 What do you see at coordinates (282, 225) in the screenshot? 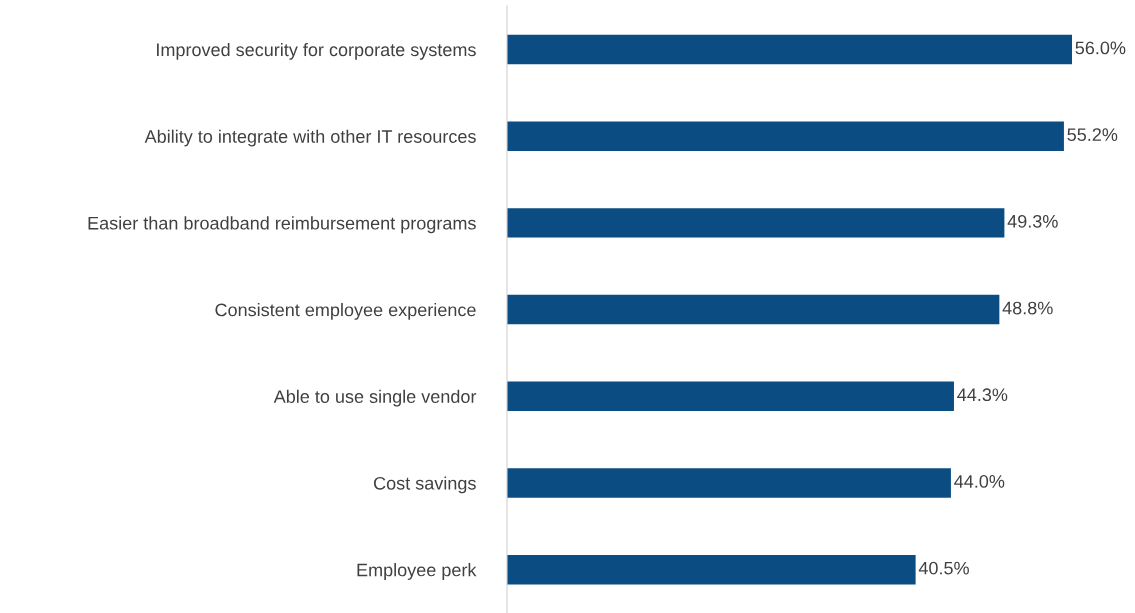
I see `y-tick-label: Easier than broadband reimbursement programs` at bounding box center [282, 225].